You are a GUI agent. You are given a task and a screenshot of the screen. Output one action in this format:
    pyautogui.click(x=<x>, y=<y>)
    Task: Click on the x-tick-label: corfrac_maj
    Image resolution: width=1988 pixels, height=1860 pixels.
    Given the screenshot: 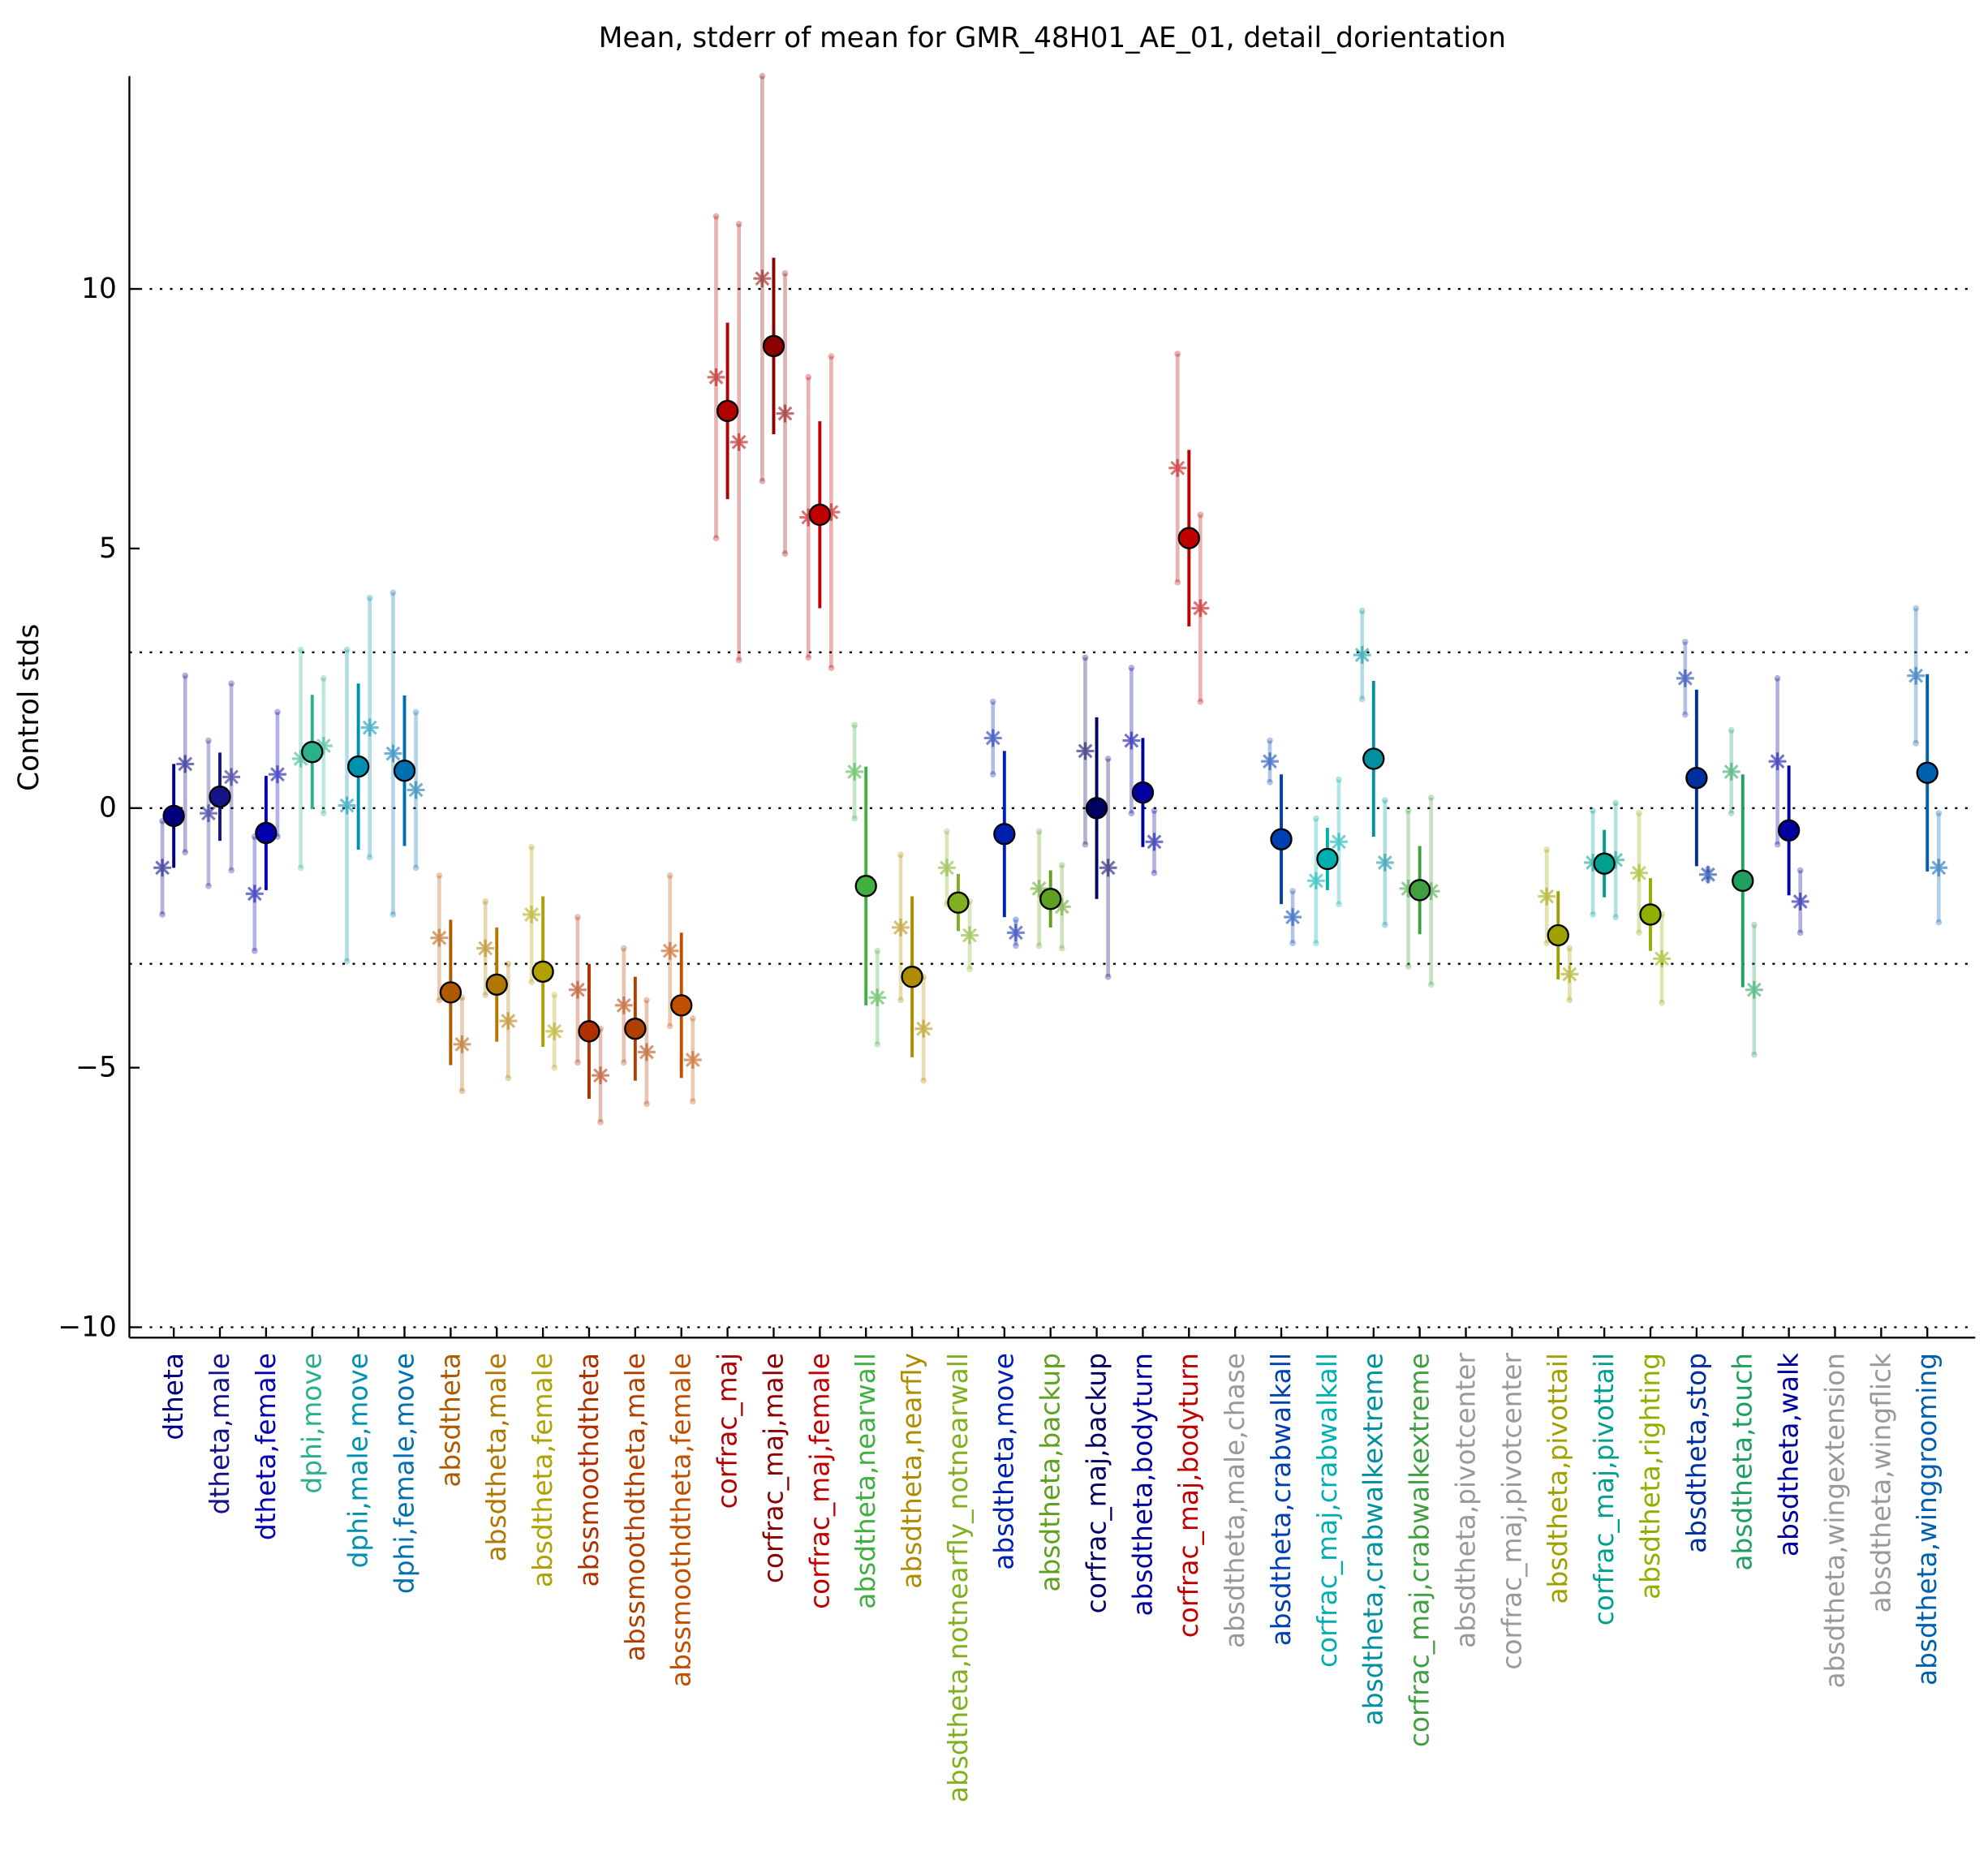 What is the action you would take?
    pyautogui.click(x=727, y=1431)
    